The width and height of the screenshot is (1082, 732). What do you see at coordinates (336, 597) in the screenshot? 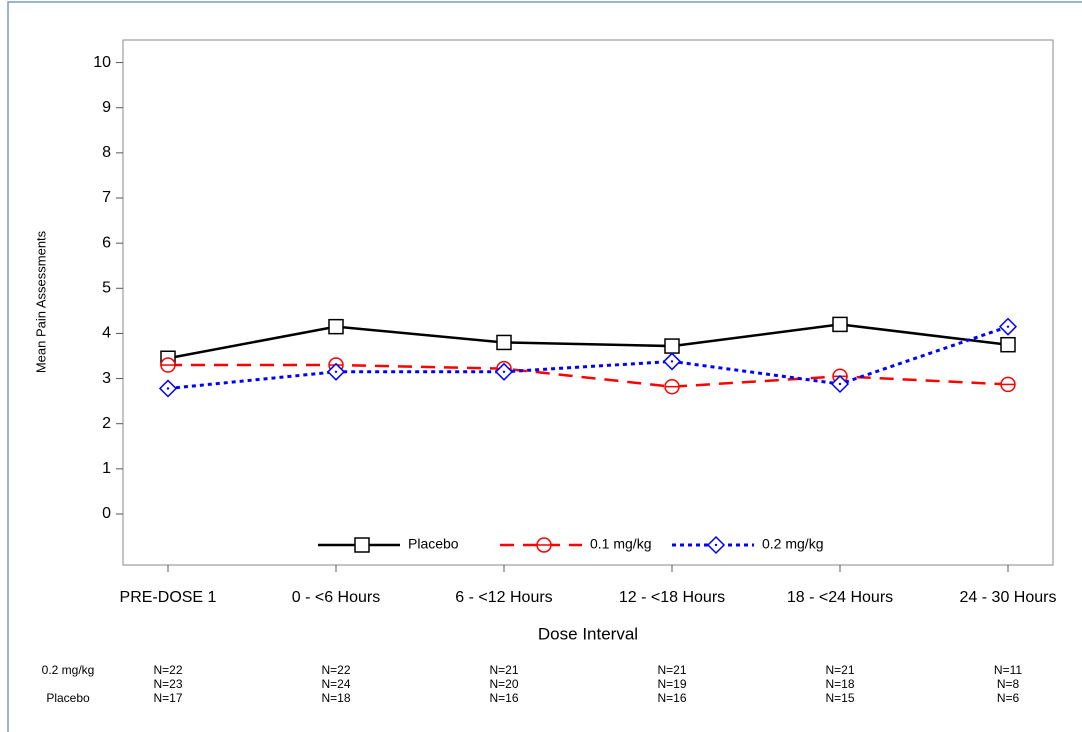
I see `x-tick-label: 0 - <6 Hours` at bounding box center [336, 597].